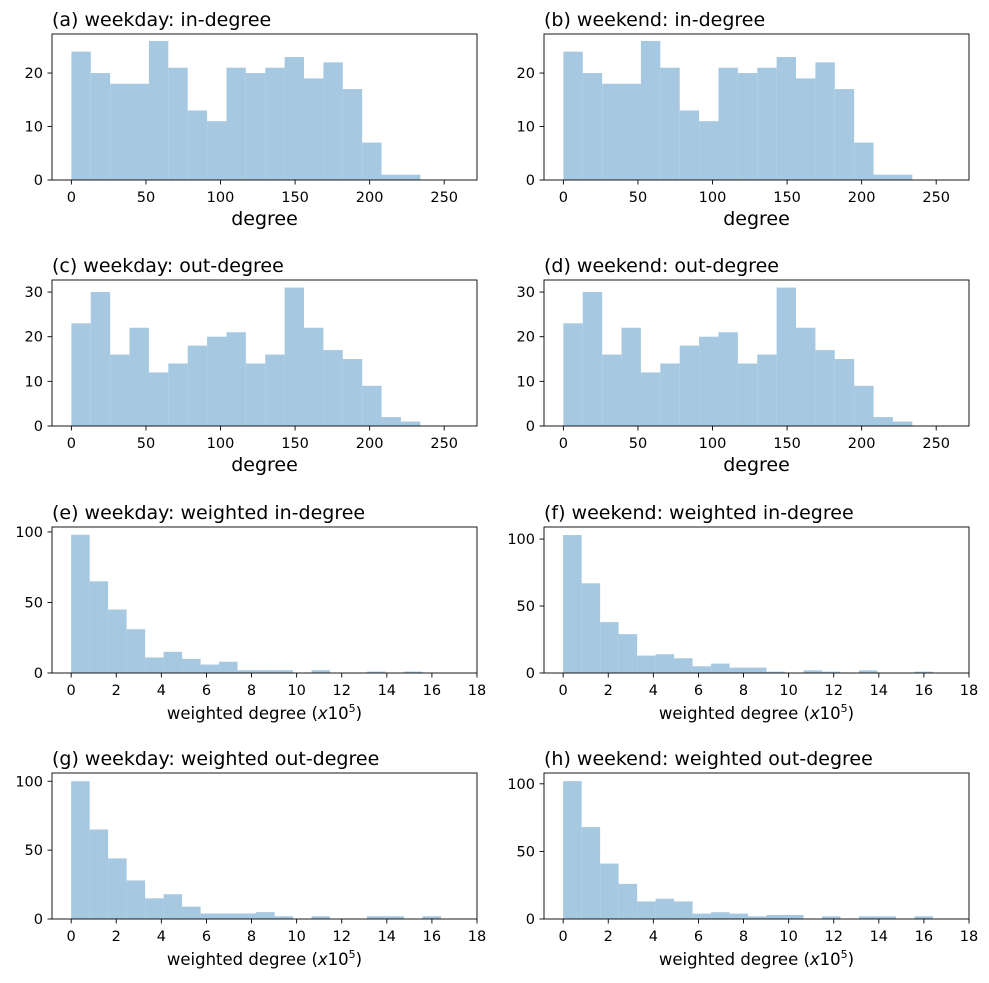 The height and width of the screenshot is (983, 989). What do you see at coordinates (526, 293) in the screenshot?
I see `y-tick-label: 30` at bounding box center [526, 293].